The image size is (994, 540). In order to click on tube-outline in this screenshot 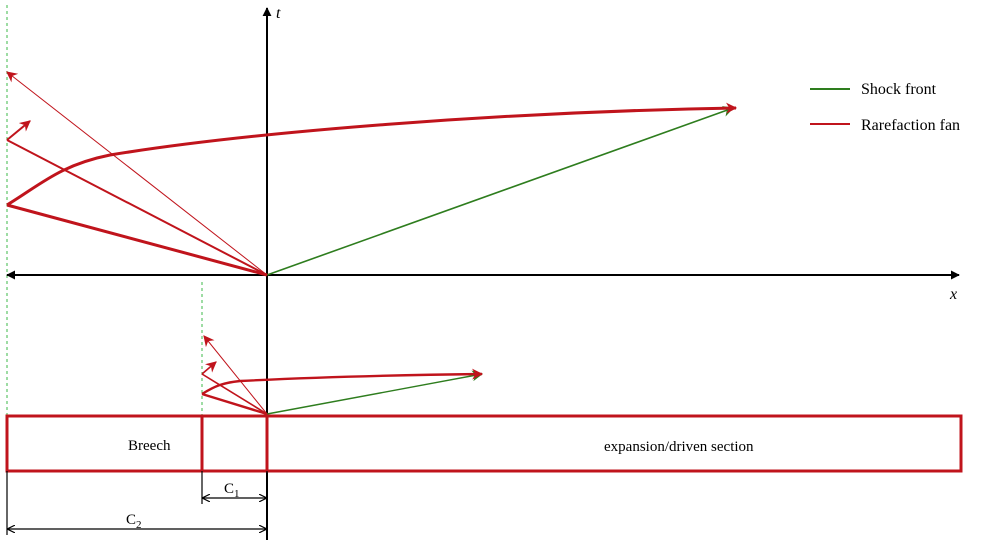, I will do `click(484, 443)`.